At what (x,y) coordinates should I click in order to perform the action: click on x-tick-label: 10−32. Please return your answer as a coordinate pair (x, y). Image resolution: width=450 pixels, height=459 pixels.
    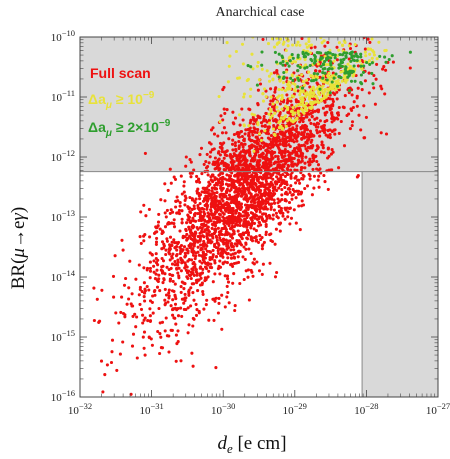
    Looking at the image, I should click on (80, 409).